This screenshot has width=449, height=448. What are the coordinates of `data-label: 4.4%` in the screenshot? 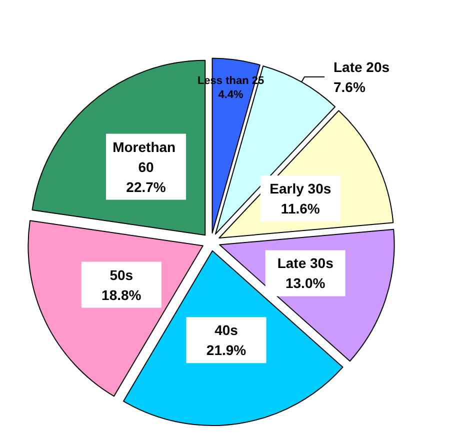 It's located at (231, 95).